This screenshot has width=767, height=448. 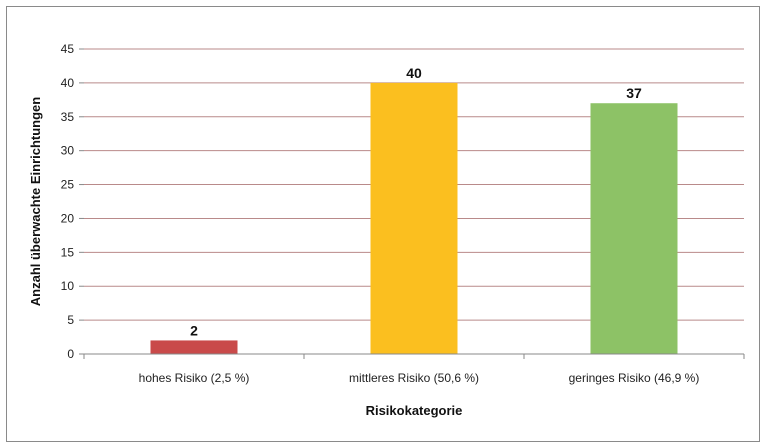 I want to click on y-tick-label: 5, so click(x=70, y=320).